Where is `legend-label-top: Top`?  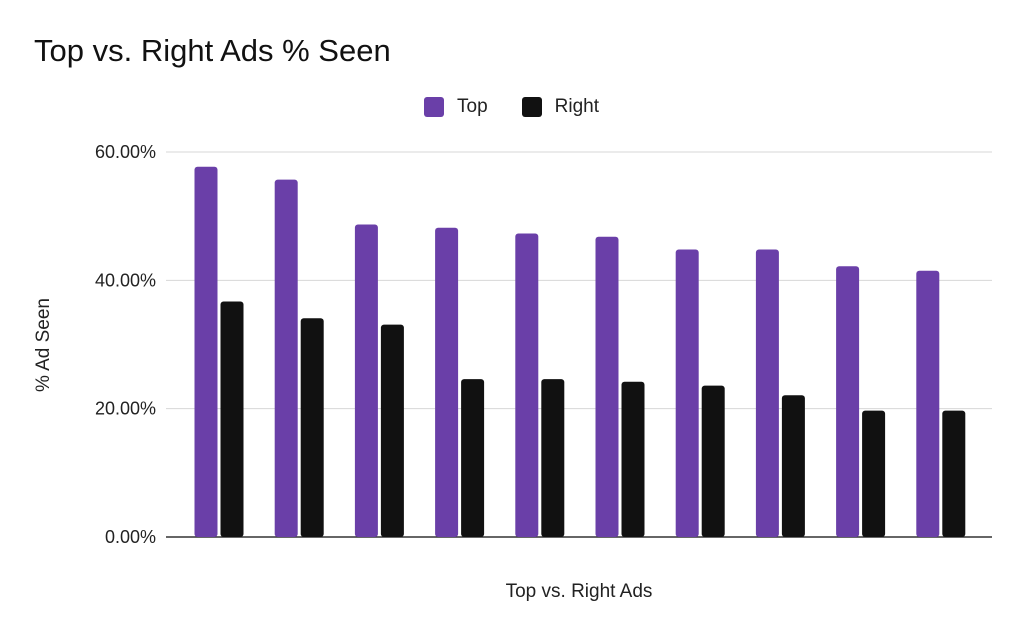
legend-label-top: Top is located at coordinates (472, 106).